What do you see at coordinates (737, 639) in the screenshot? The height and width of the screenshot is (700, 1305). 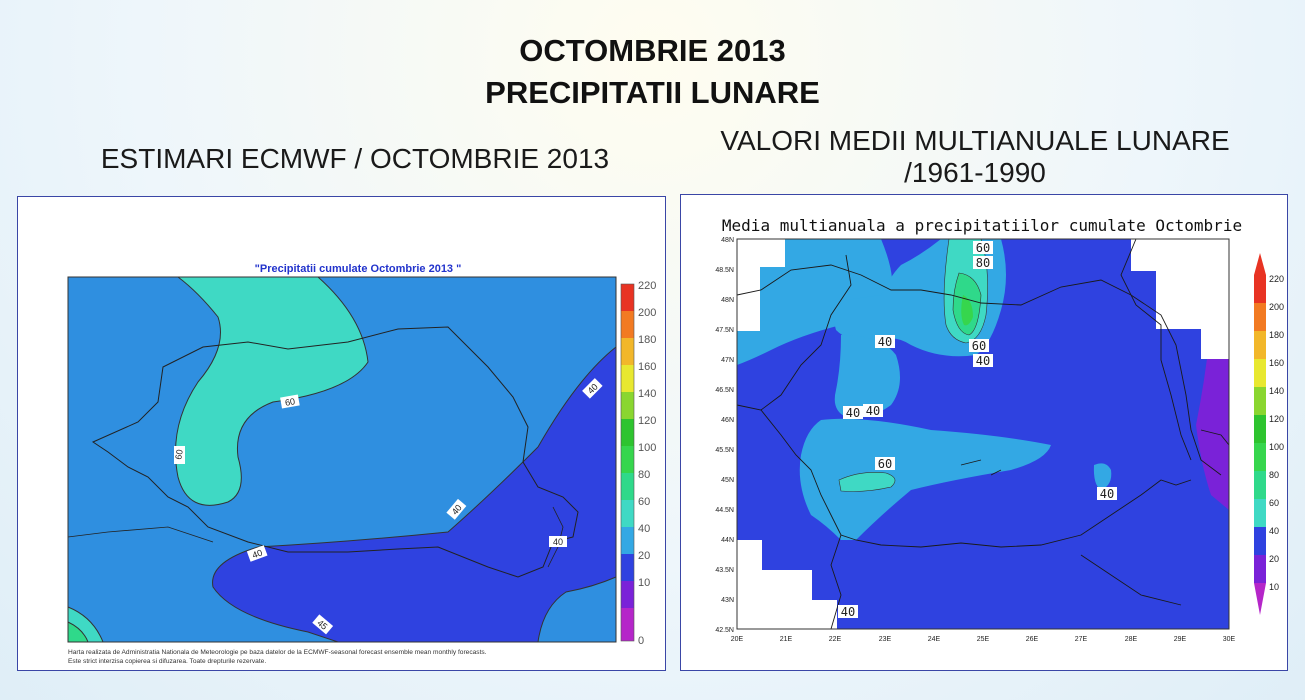 I see `lon-tick: 20E` at bounding box center [737, 639].